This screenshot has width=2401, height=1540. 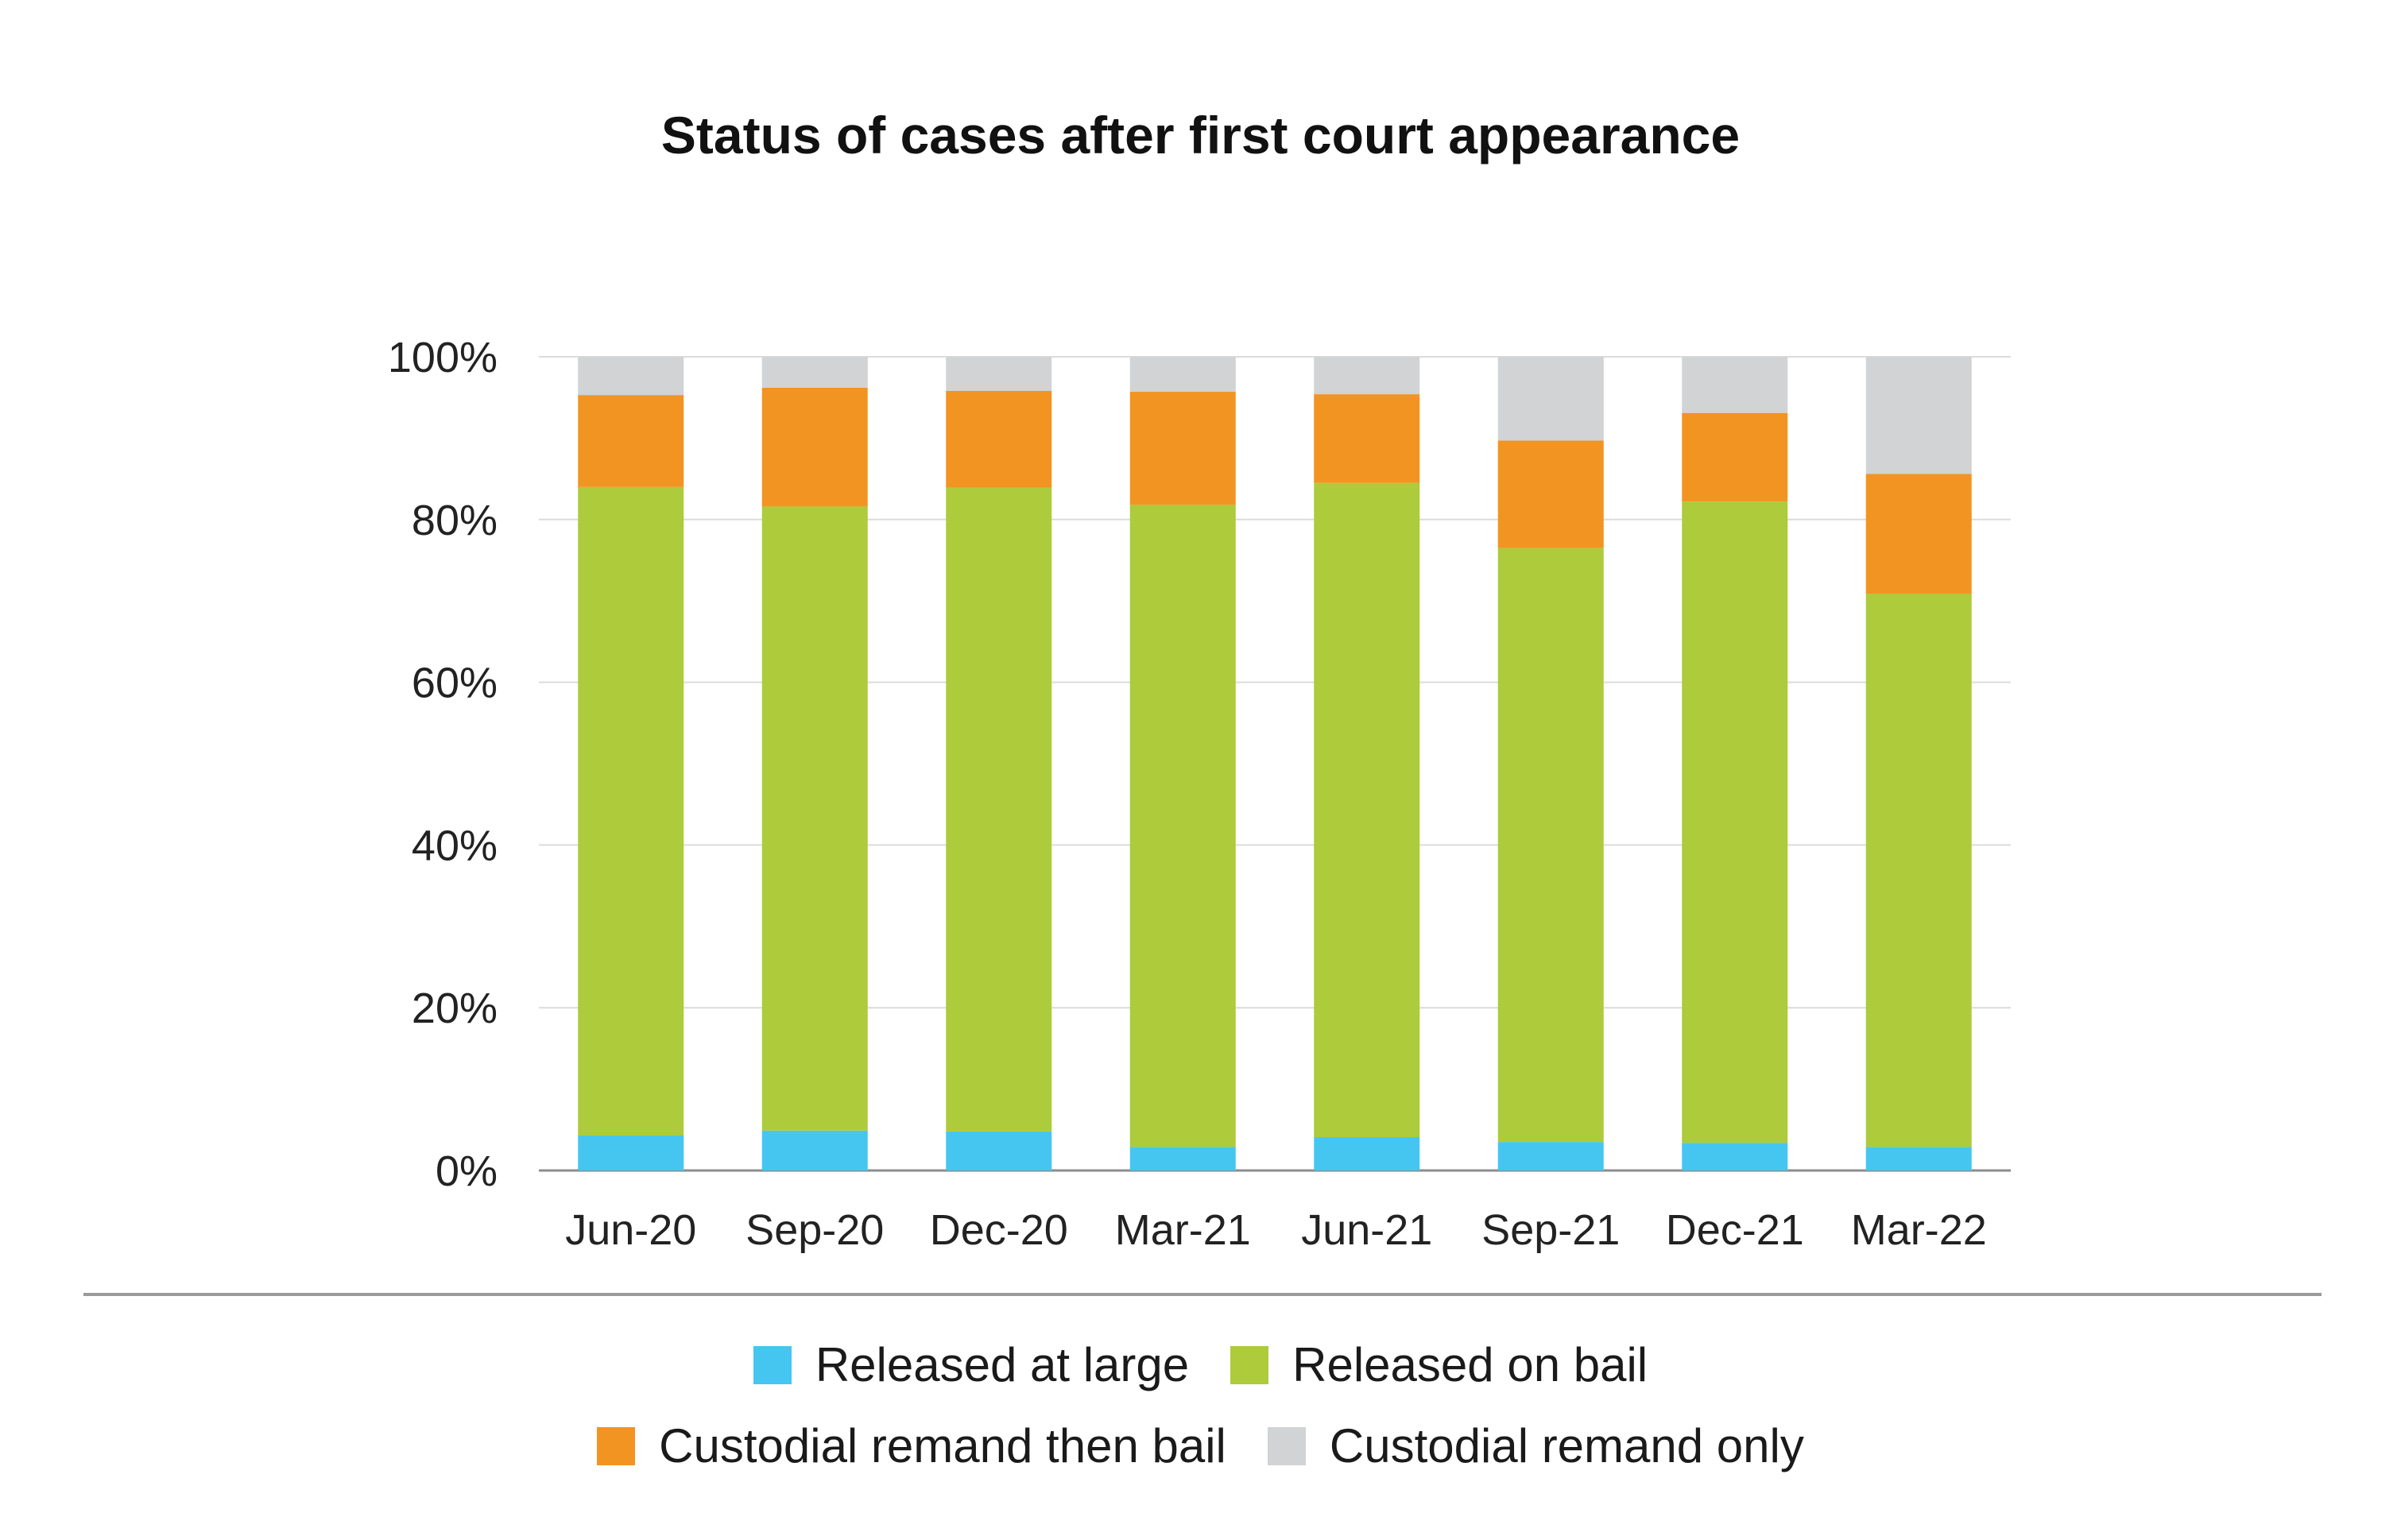 I want to click on legend-item: Released at large, so click(x=971, y=1364).